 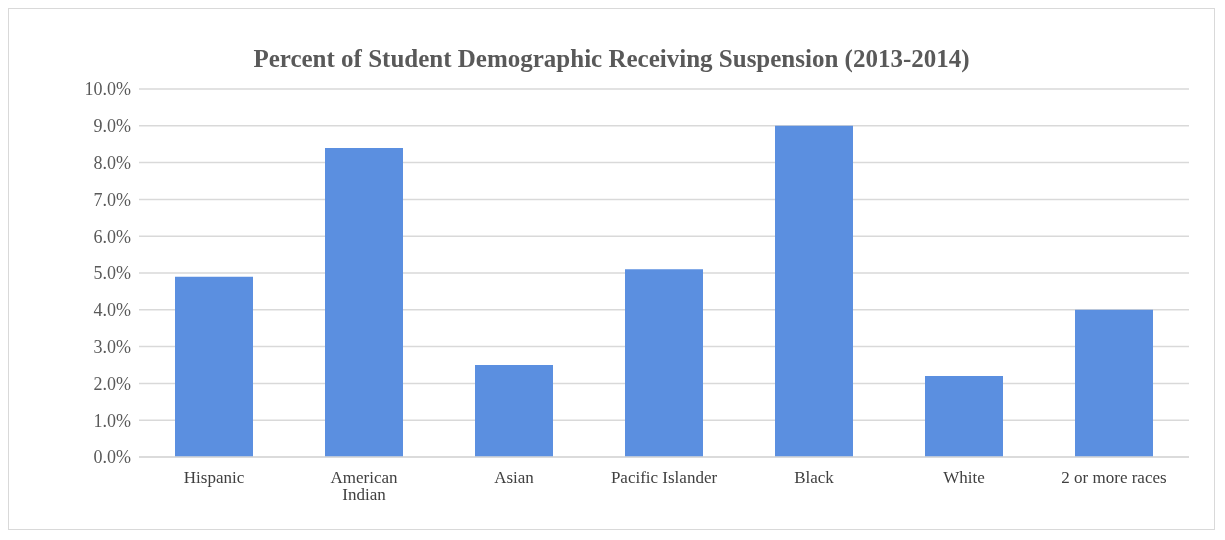 I want to click on y-tick-label: 4.0%, so click(x=112, y=310).